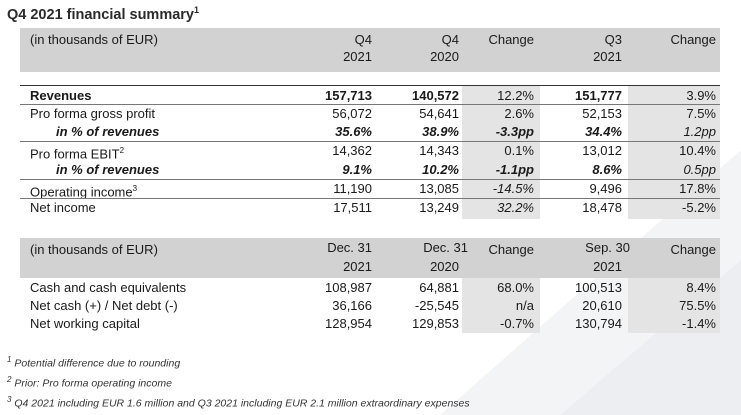 The width and height of the screenshot is (741, 415). I want to click on title-footnote-marker: 1, so click(197, 10).